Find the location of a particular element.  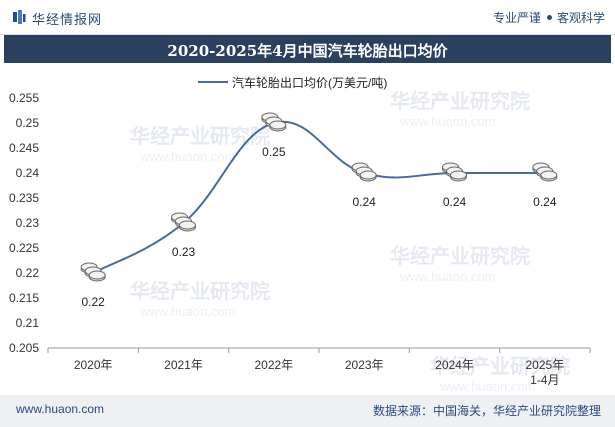

x-tick-label: 2022年 is located at coordinates (273, 365).